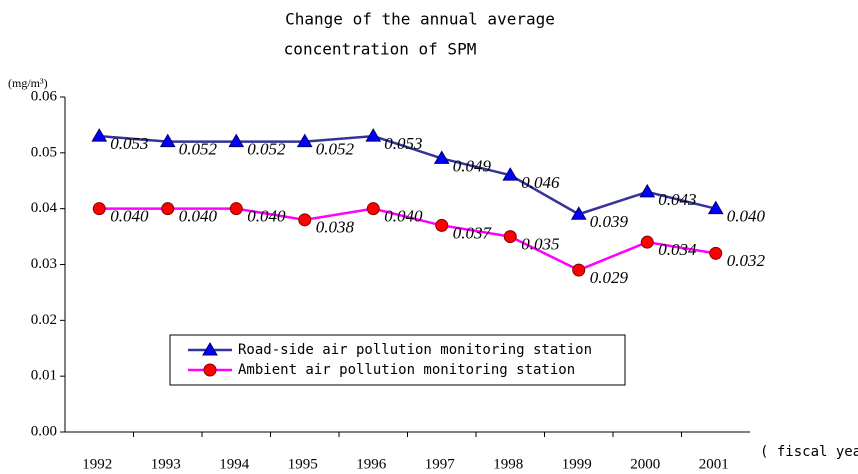 Image resolution: width=858 pixels, height=474 pixels. What do you see at coordinates (44, 152) in the screenshot?
I see `y-tick-label: 0.05` at bounding box center [44, 152].